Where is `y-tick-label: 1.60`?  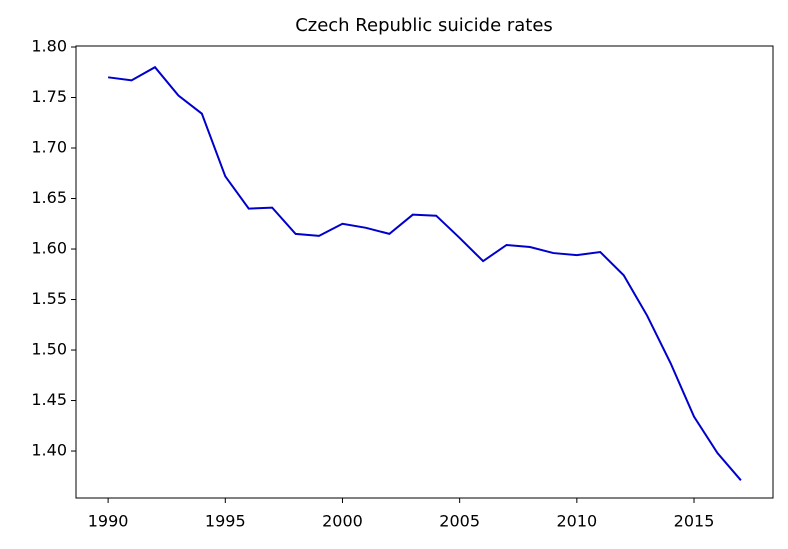
y-tick-label: 1.60 is located at coordinates (49, 248).